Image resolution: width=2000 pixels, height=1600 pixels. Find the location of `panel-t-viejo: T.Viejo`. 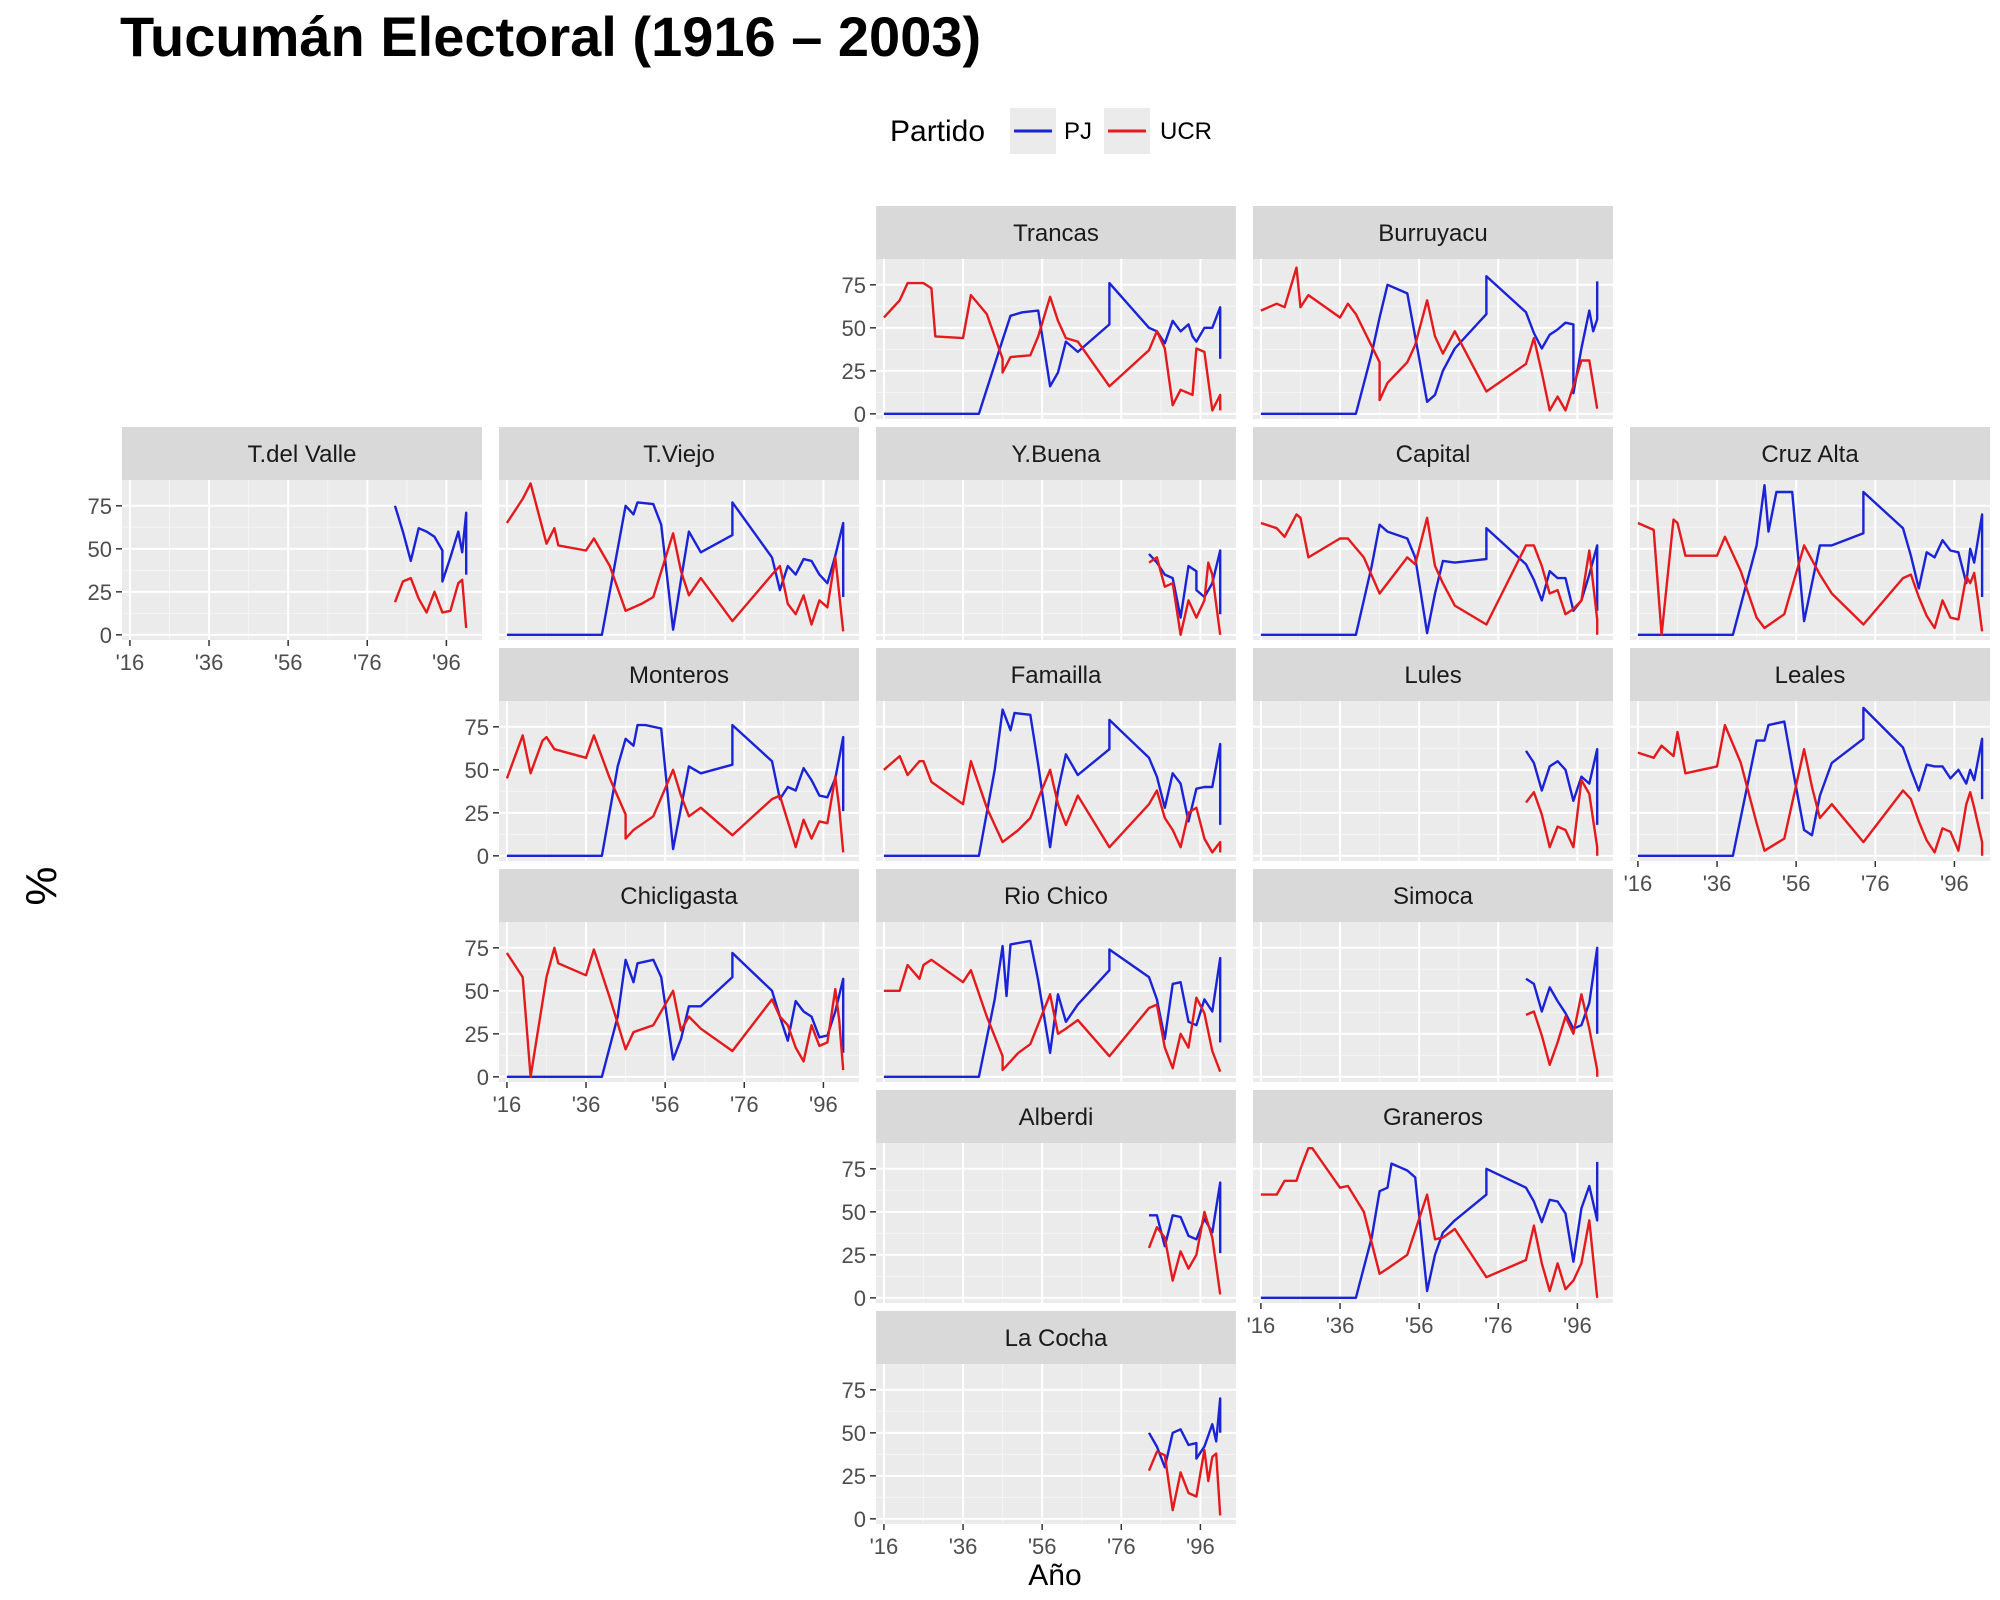

panel-t-viejo: T.Viejo is located at coordinates (679, 533).